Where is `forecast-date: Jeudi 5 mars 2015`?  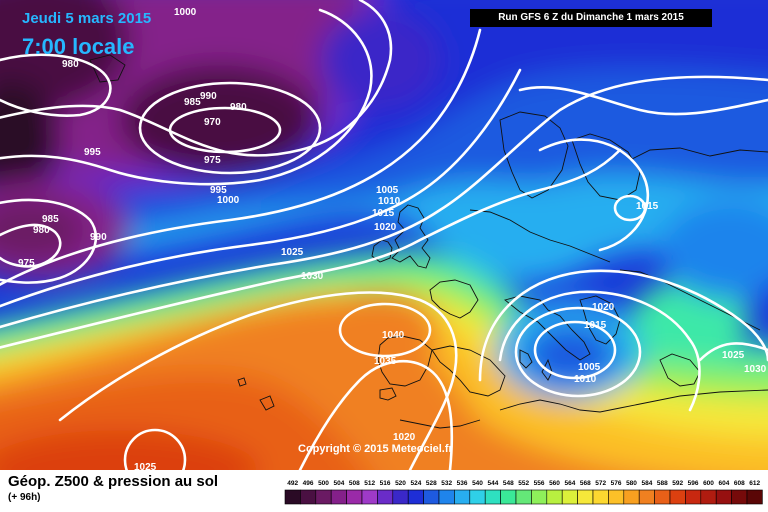 forecast-date: Jeudi 5 mars 2015 is located at coordinates (87, 18).